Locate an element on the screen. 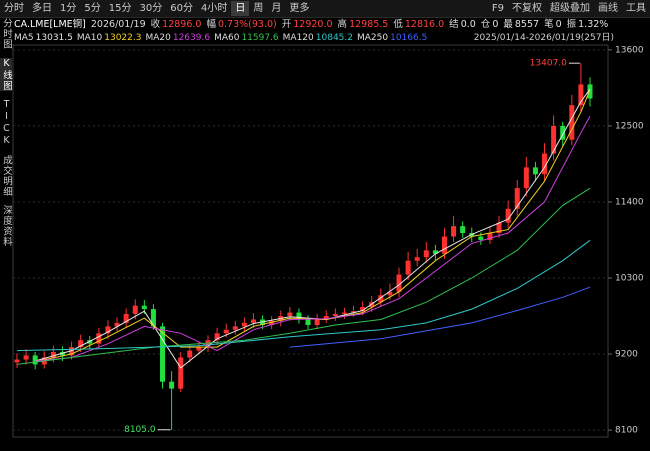 Image resolution: width=650 pixels, height=451 pixels. period-button: 分时 is located at coordinates (14, 8).